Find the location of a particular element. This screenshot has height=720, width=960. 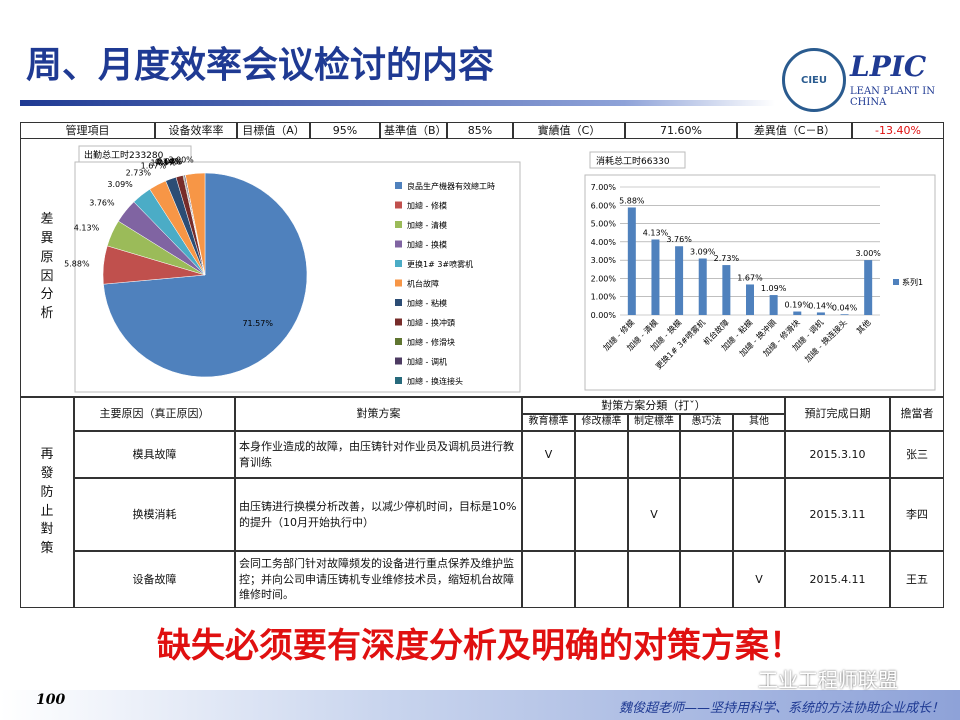

header-cell: 擔當者 is located at coordinates (917, 414).